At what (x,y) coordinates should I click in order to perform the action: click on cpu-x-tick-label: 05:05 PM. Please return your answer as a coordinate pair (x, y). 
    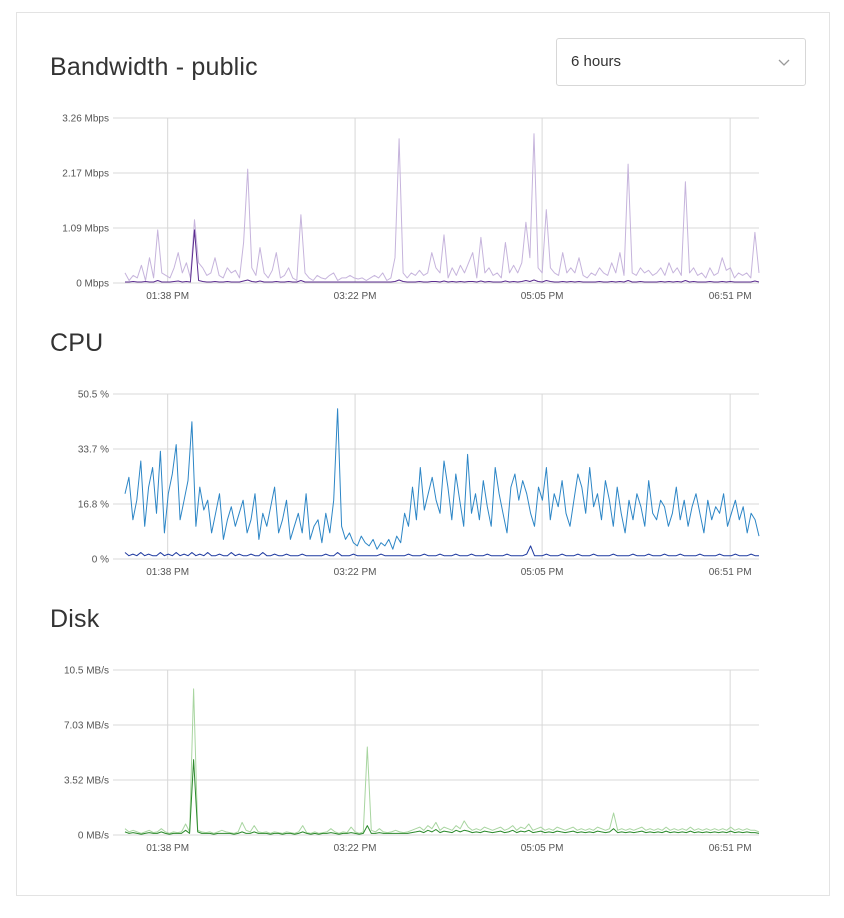
    Looking at the image, I should click on (542, 572).